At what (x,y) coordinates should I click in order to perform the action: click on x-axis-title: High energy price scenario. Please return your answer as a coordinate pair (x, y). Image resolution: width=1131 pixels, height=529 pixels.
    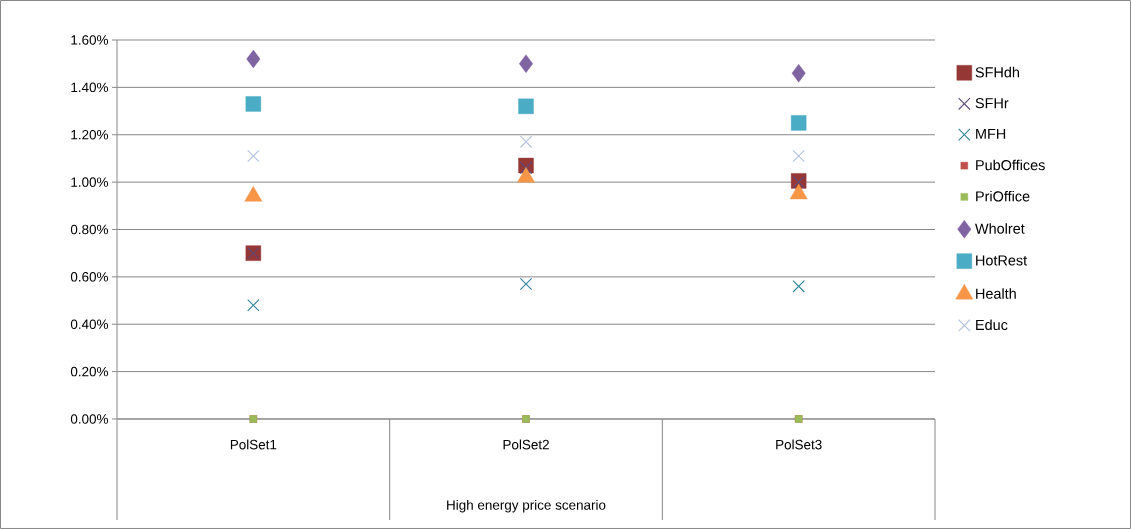
    Looking at the image, I should click on (526, 506).